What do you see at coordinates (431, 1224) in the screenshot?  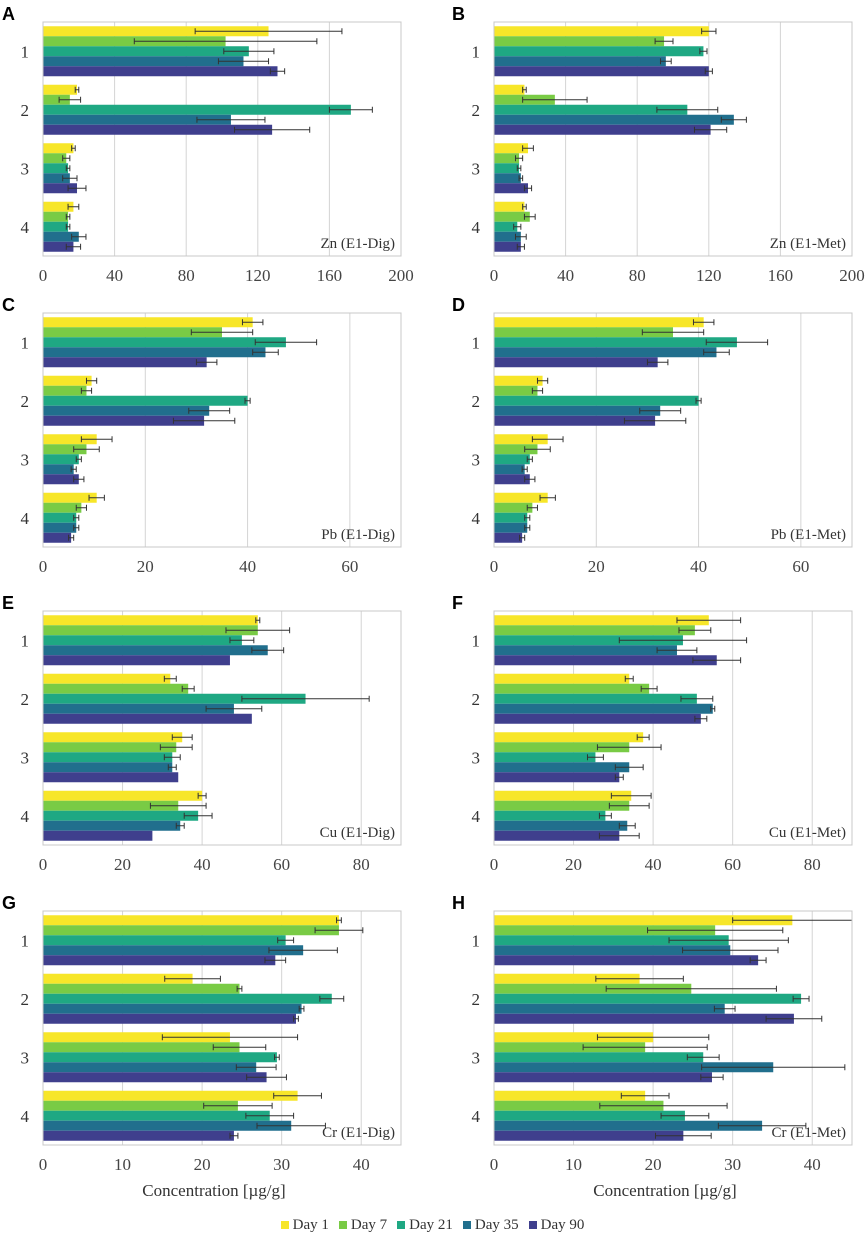 I see `legend-label: Day 21` at bounding box center [431, 1224].